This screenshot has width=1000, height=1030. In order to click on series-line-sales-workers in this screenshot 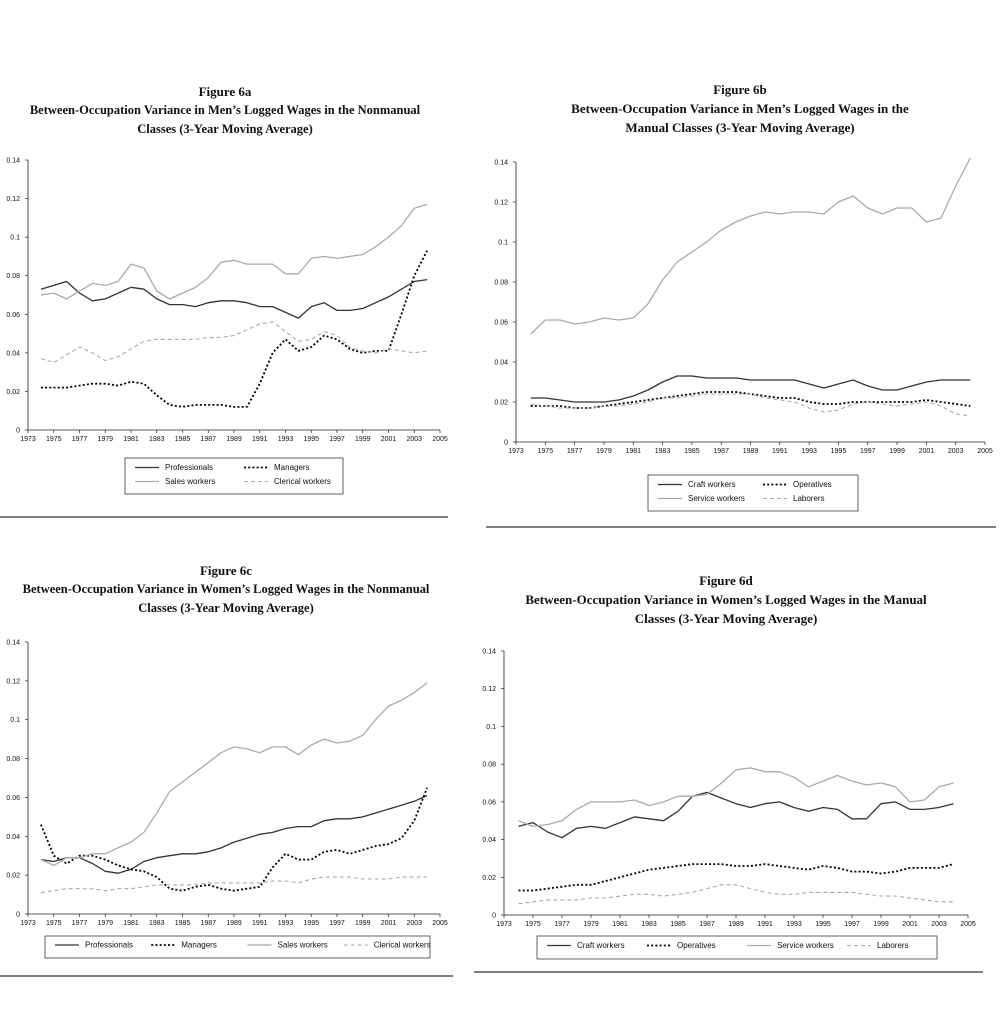, I will do `click(234, 251)`.